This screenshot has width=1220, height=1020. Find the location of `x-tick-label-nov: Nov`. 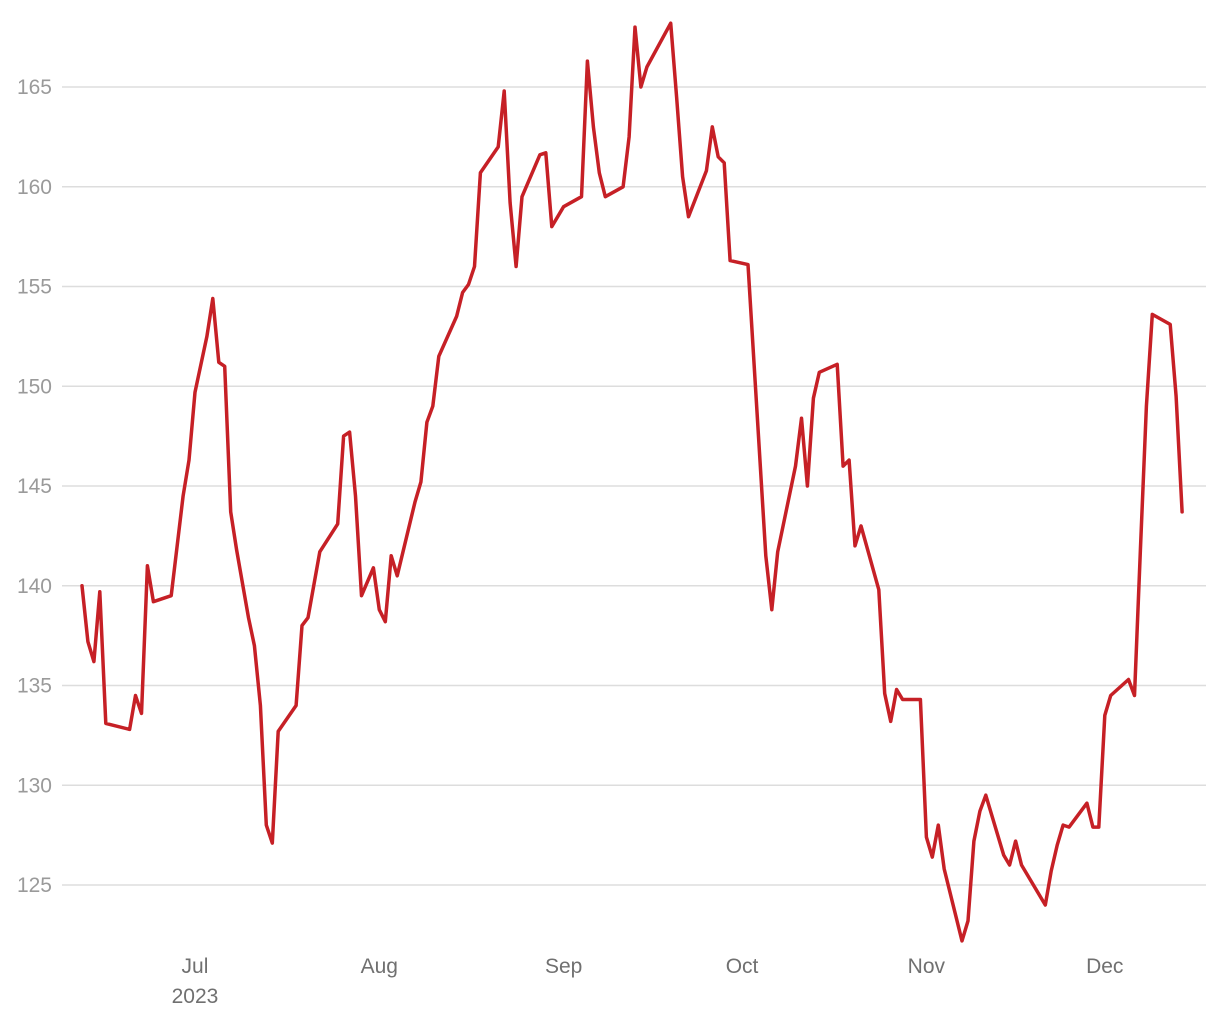

x-tick-label-nov: Nov is located at coordinates (927, 966).